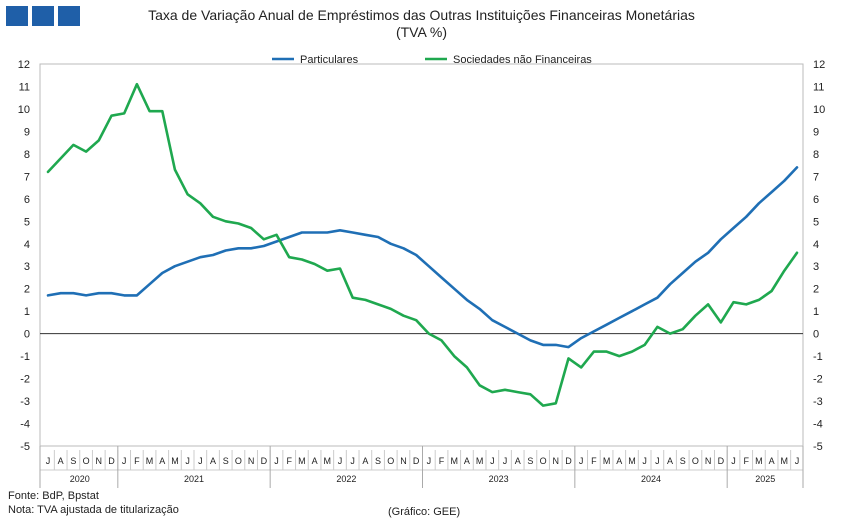  What do you see at coordinates (819, 110) in the screenshot?
I see `y-tick-label-right: 10` at bounding box center [819, 110].